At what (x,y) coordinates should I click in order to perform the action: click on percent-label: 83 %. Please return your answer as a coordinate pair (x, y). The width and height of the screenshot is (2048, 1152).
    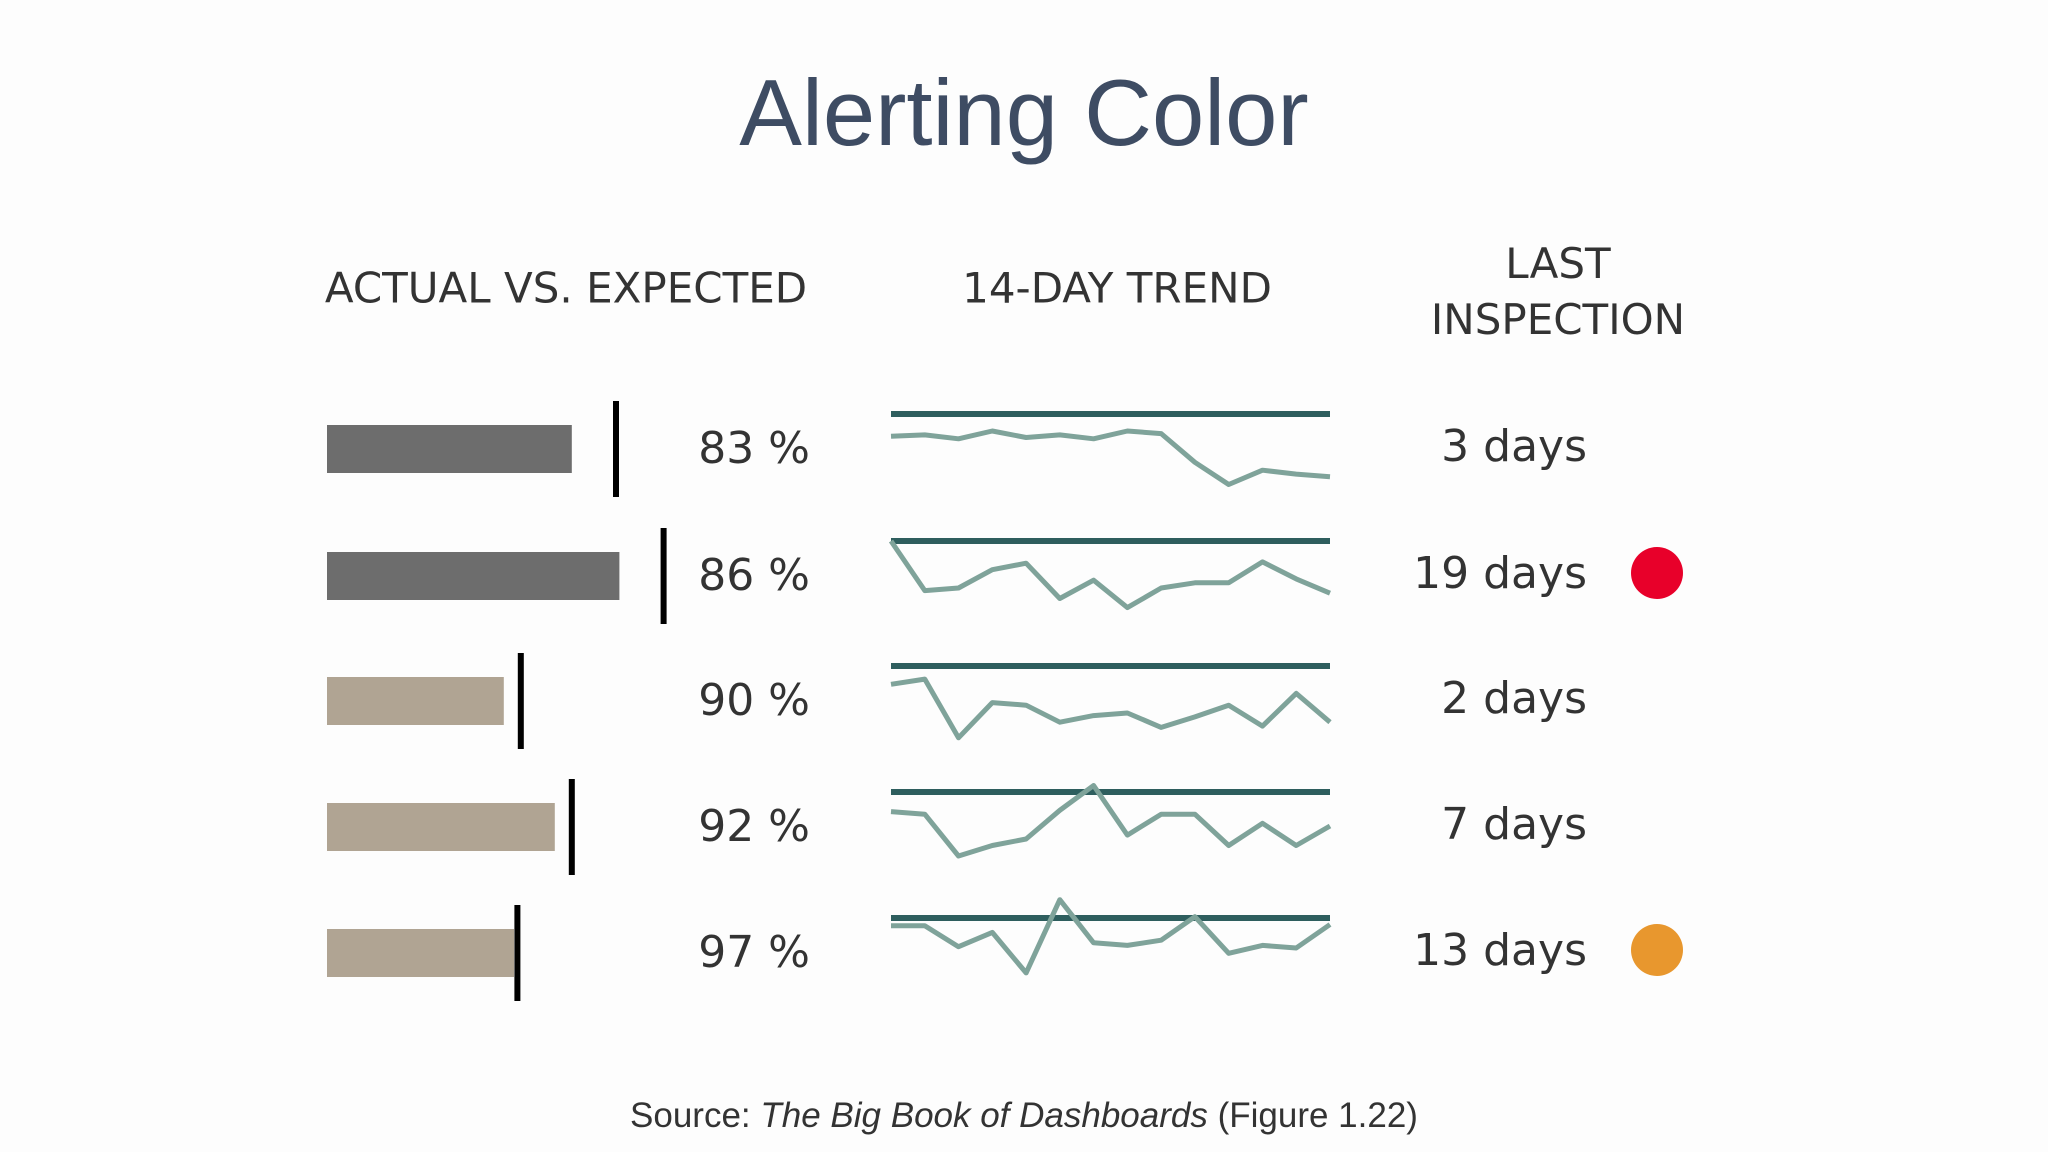
    Looking at the image, I should click on (754, 448).